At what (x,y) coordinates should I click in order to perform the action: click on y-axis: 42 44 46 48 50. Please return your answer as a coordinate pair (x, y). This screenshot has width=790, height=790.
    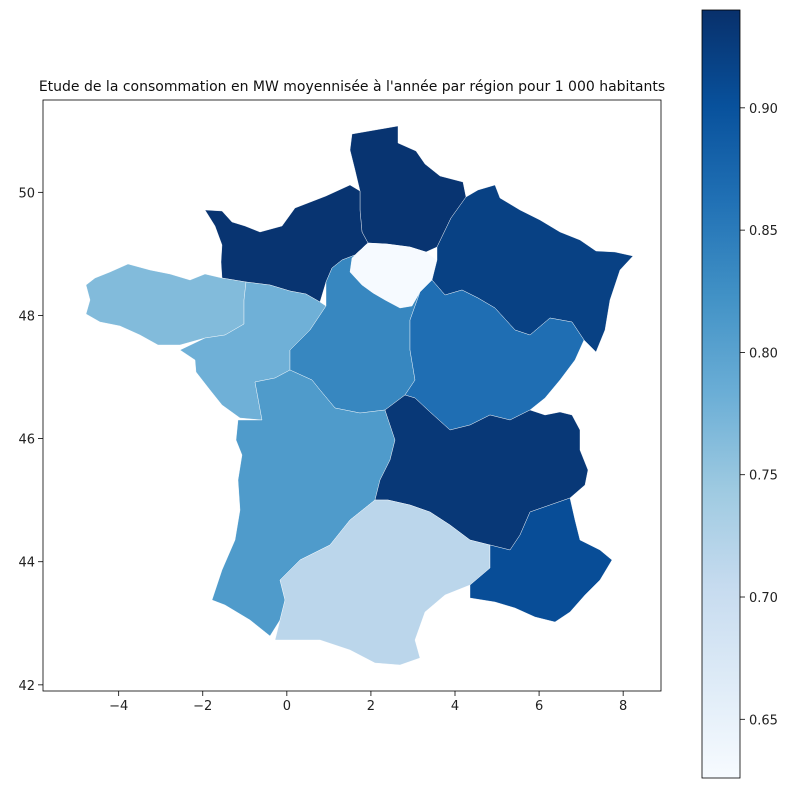
    Looking at the image, I should click on (30, 440).